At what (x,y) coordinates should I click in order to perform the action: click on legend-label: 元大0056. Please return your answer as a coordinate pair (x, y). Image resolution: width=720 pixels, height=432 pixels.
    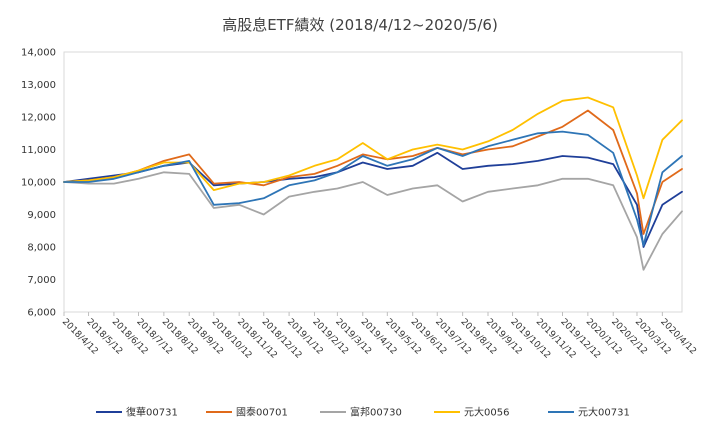
    Looking at the image, I should click on (486, 412).